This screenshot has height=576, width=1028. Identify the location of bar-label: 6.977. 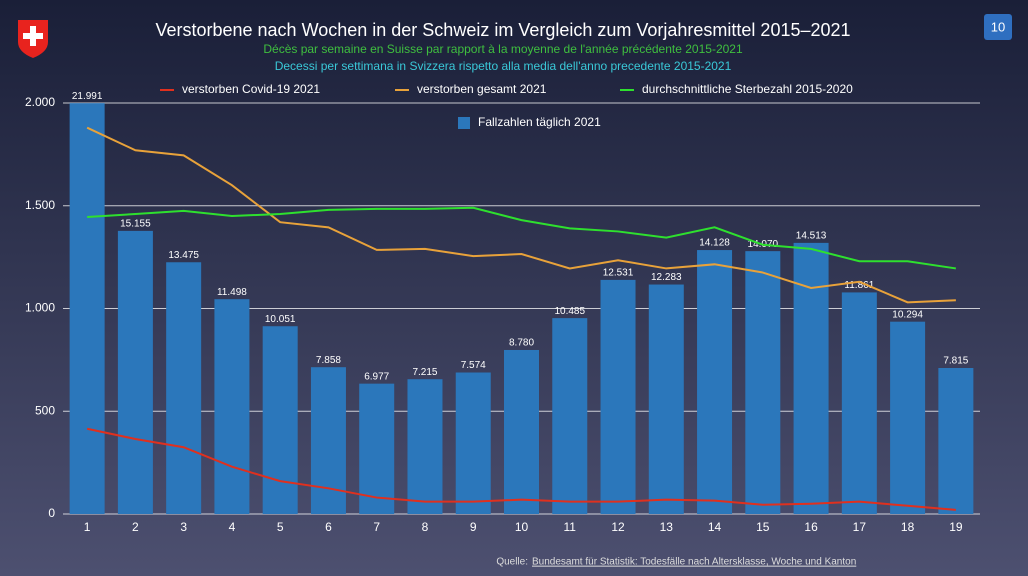
(376, 376).